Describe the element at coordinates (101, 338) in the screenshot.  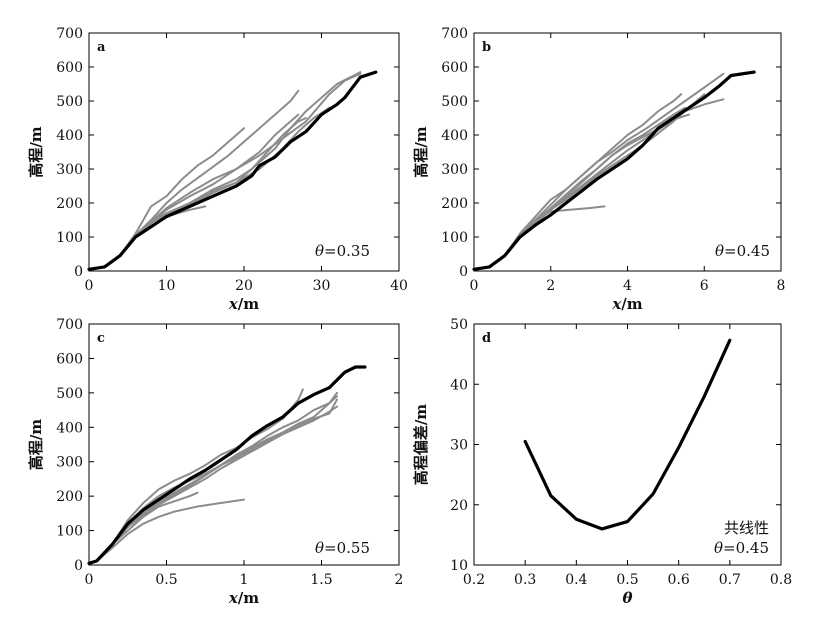
I see `panel-letter: c` at that location.